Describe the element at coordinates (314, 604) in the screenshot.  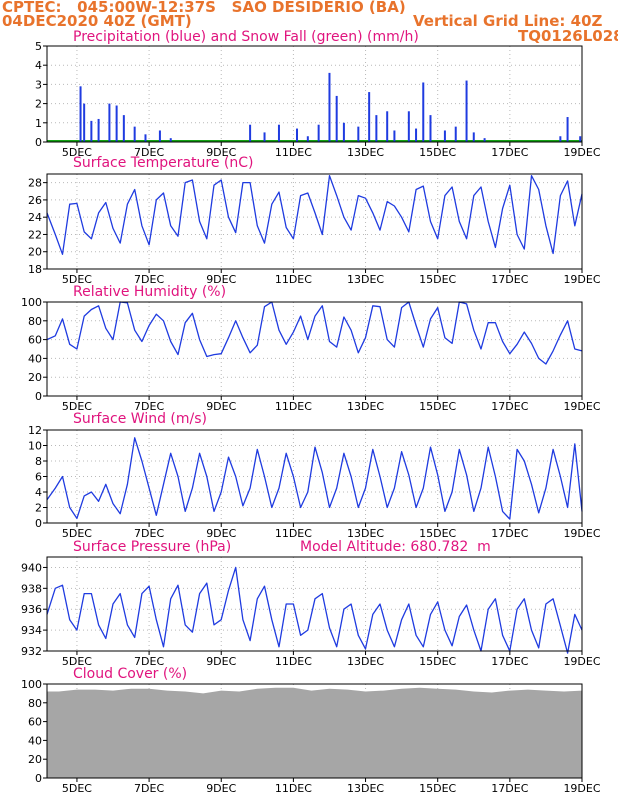
I see `pressure-frame` at that location.